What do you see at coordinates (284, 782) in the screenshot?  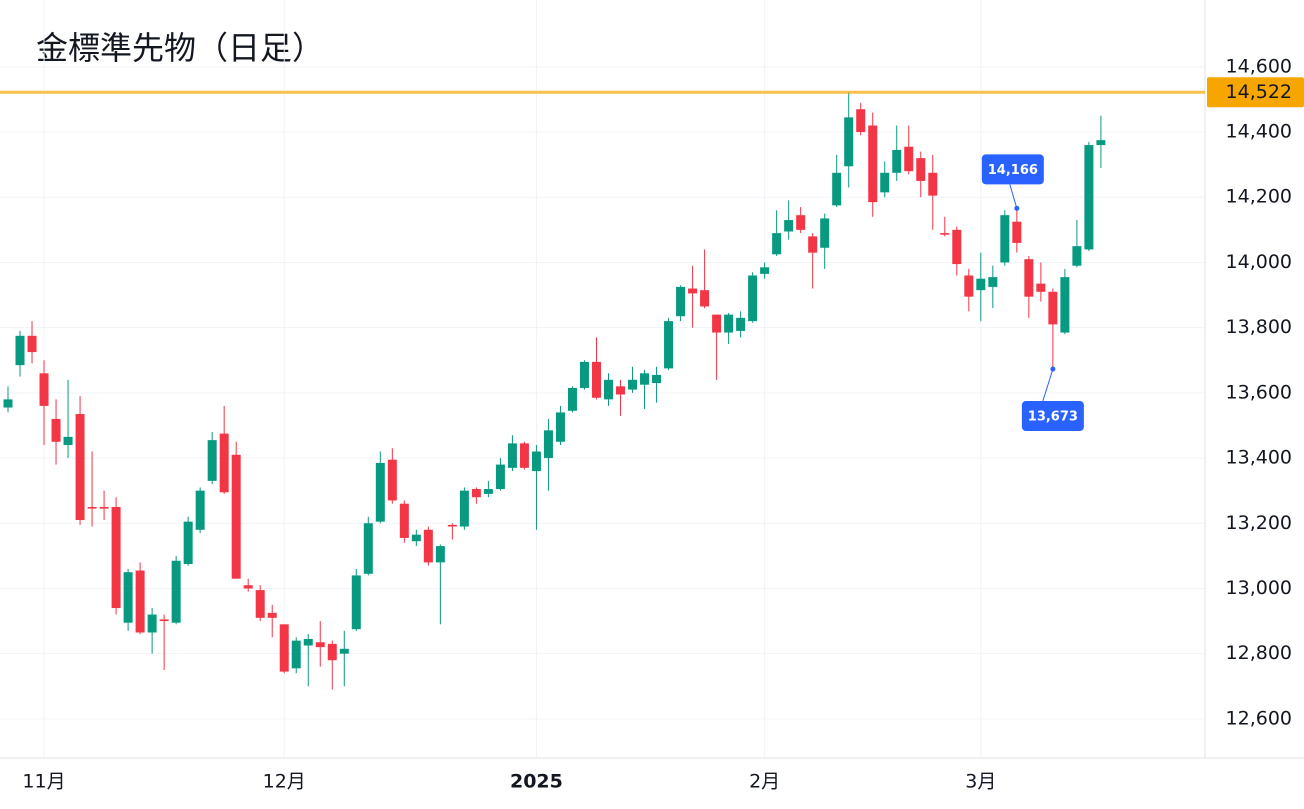 I see `x-tick-label: 12月` at bounding box center [284, 782].